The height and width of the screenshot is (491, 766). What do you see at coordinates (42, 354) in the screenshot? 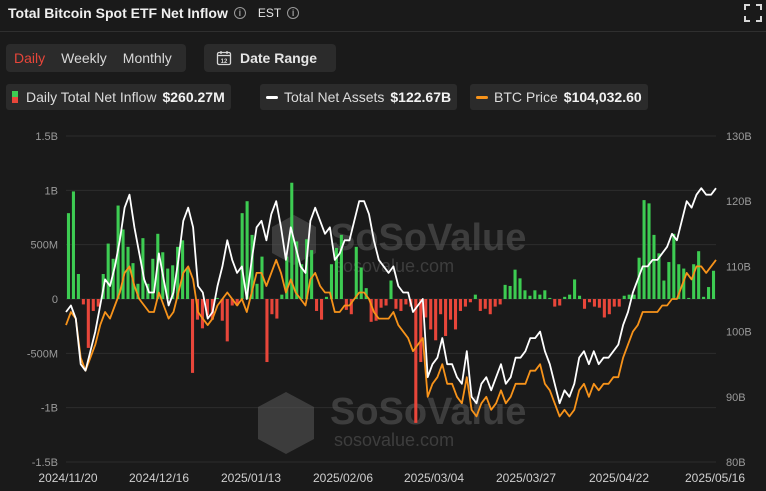
I see `y-tick-label-left: -500M` at bounding box center [42, 354].